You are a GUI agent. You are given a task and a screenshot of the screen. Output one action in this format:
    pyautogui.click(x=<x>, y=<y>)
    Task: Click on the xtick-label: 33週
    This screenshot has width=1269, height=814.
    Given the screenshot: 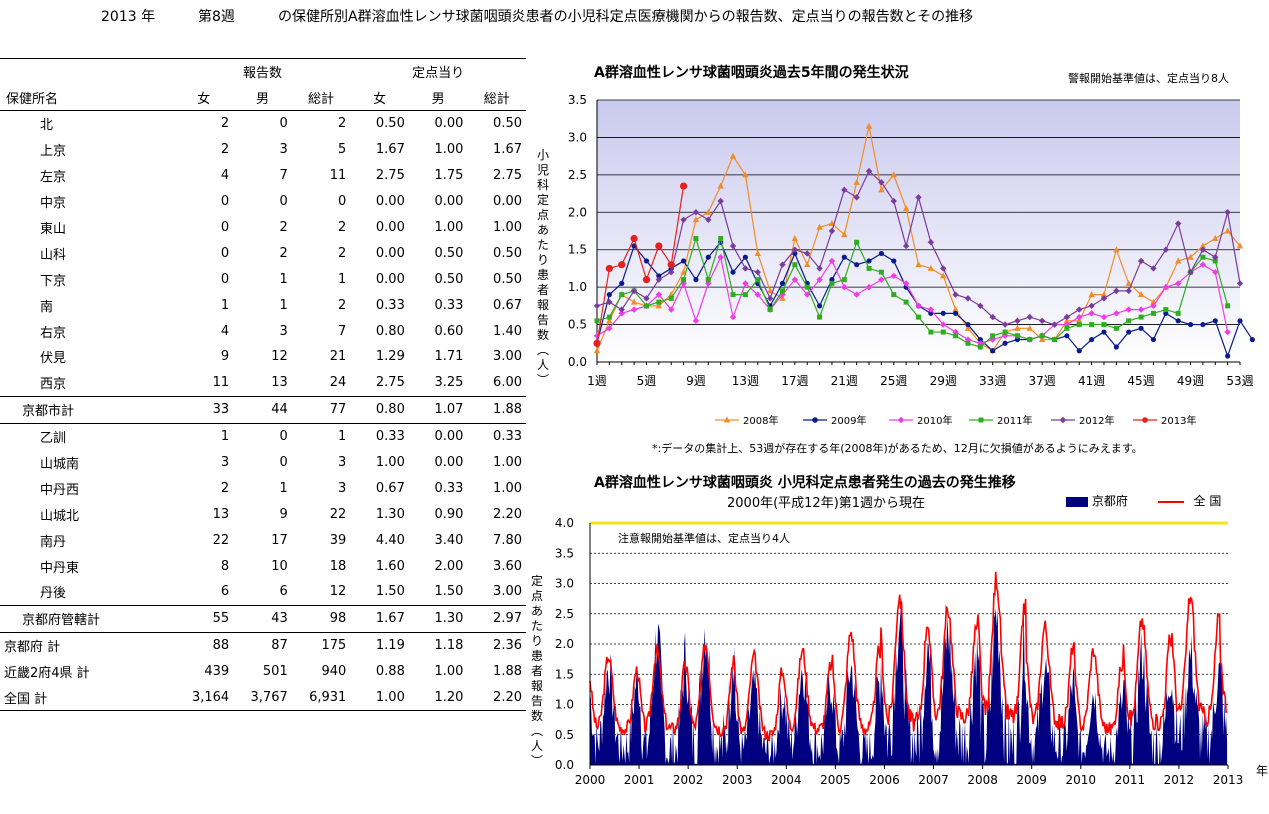 What is the action you would take?
    pyautogui.click(x=992, y=381)
    